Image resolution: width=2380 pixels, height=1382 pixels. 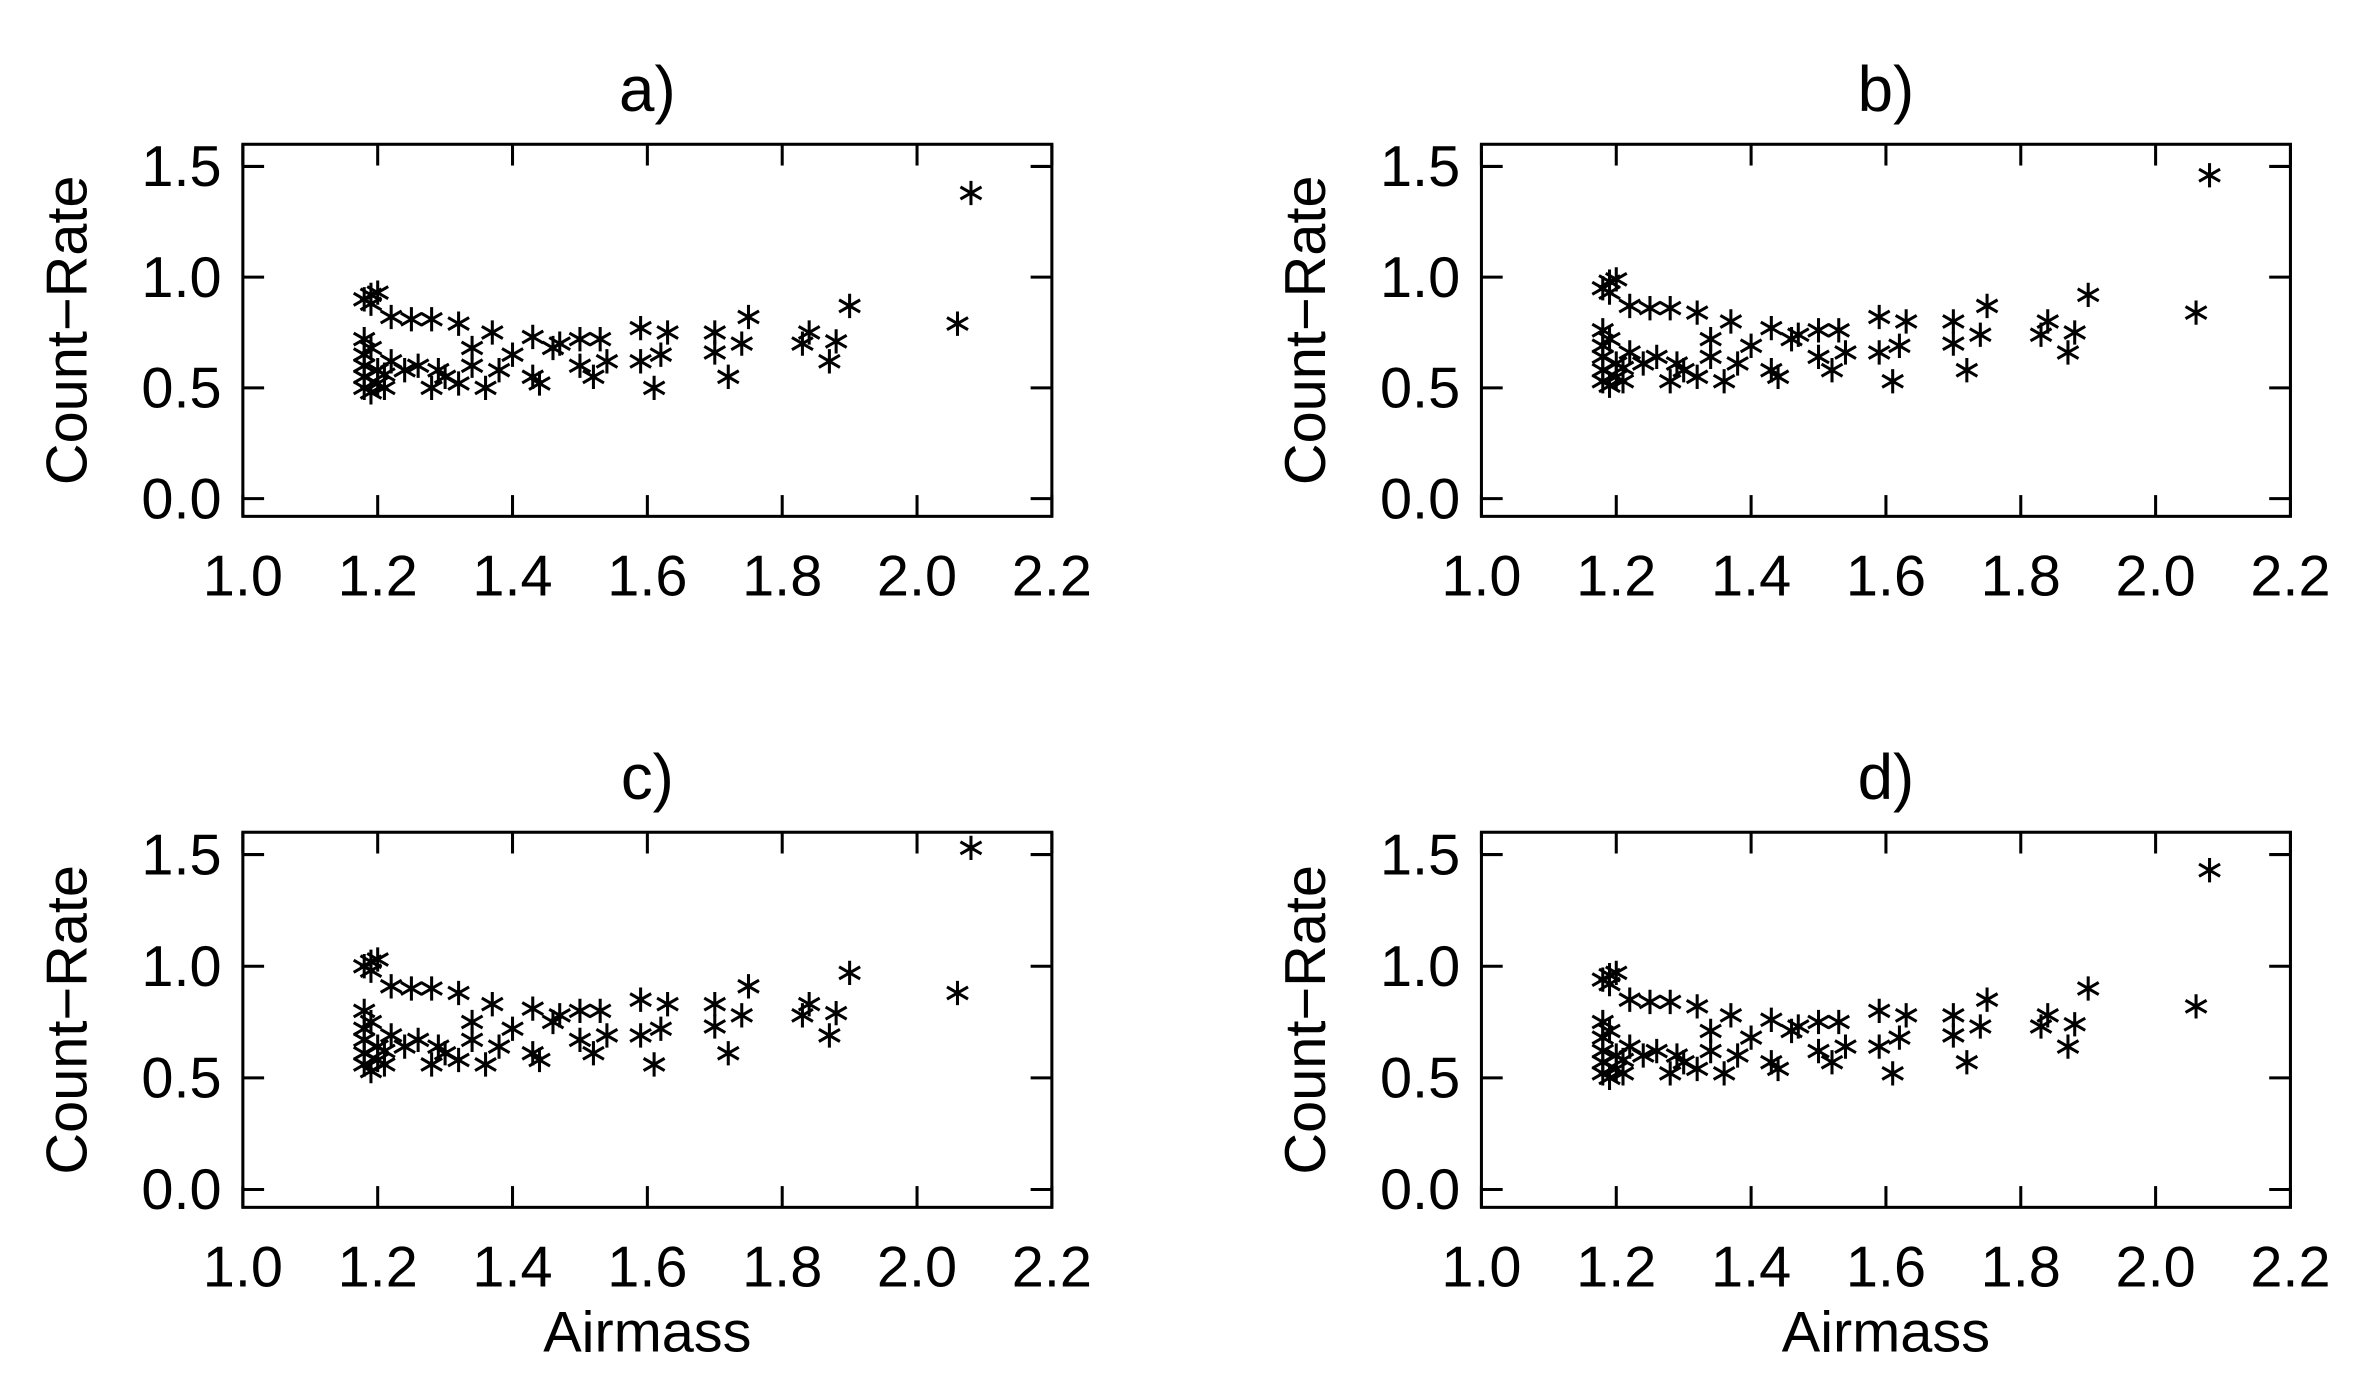 What do you see at coordinates (647, 89) in the screenshot?
I see `panel-title: a)` at bounding box center [647, 89].